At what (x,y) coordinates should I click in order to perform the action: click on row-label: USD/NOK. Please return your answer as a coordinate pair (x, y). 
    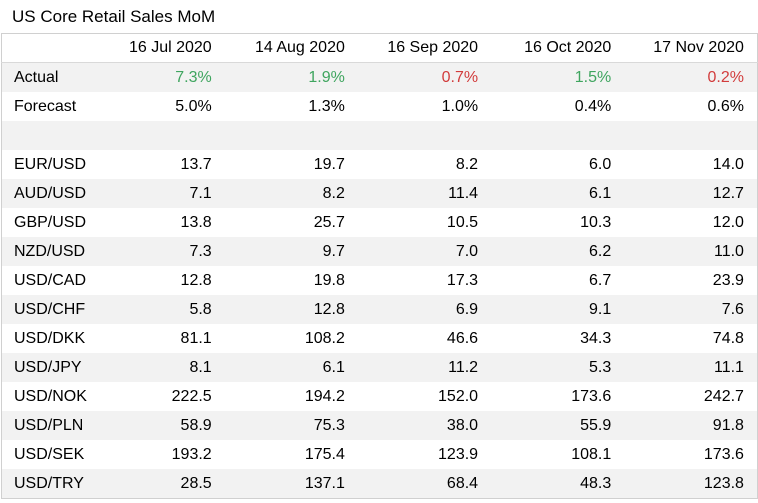
    Looking at the image, I should click on (50, 396).